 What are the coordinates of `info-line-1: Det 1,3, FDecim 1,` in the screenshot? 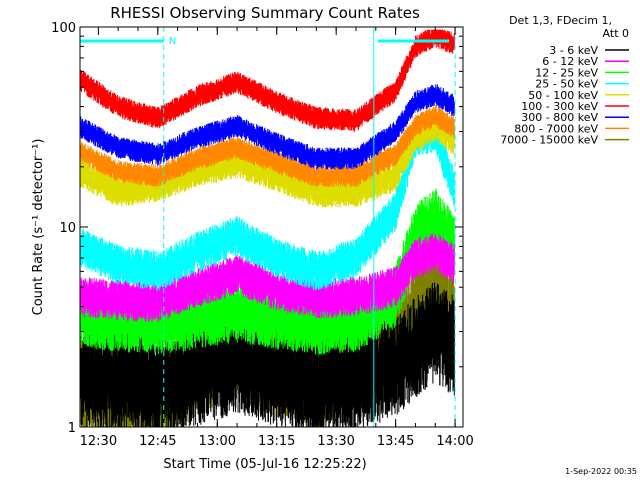 It's located at (560, 20).